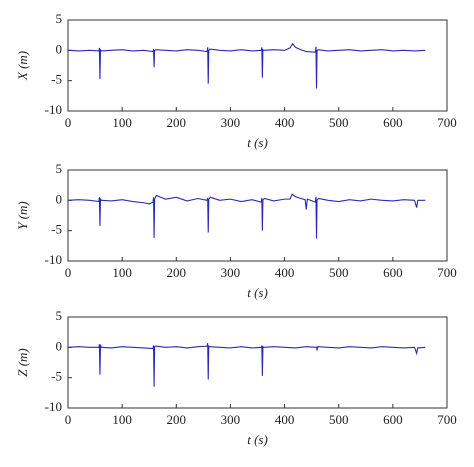 This screenshot has height=467, width=474. Describe the element at coordinates (22, 215) in the screenshot. I see `y-axis-label: Y (m)` at that location.